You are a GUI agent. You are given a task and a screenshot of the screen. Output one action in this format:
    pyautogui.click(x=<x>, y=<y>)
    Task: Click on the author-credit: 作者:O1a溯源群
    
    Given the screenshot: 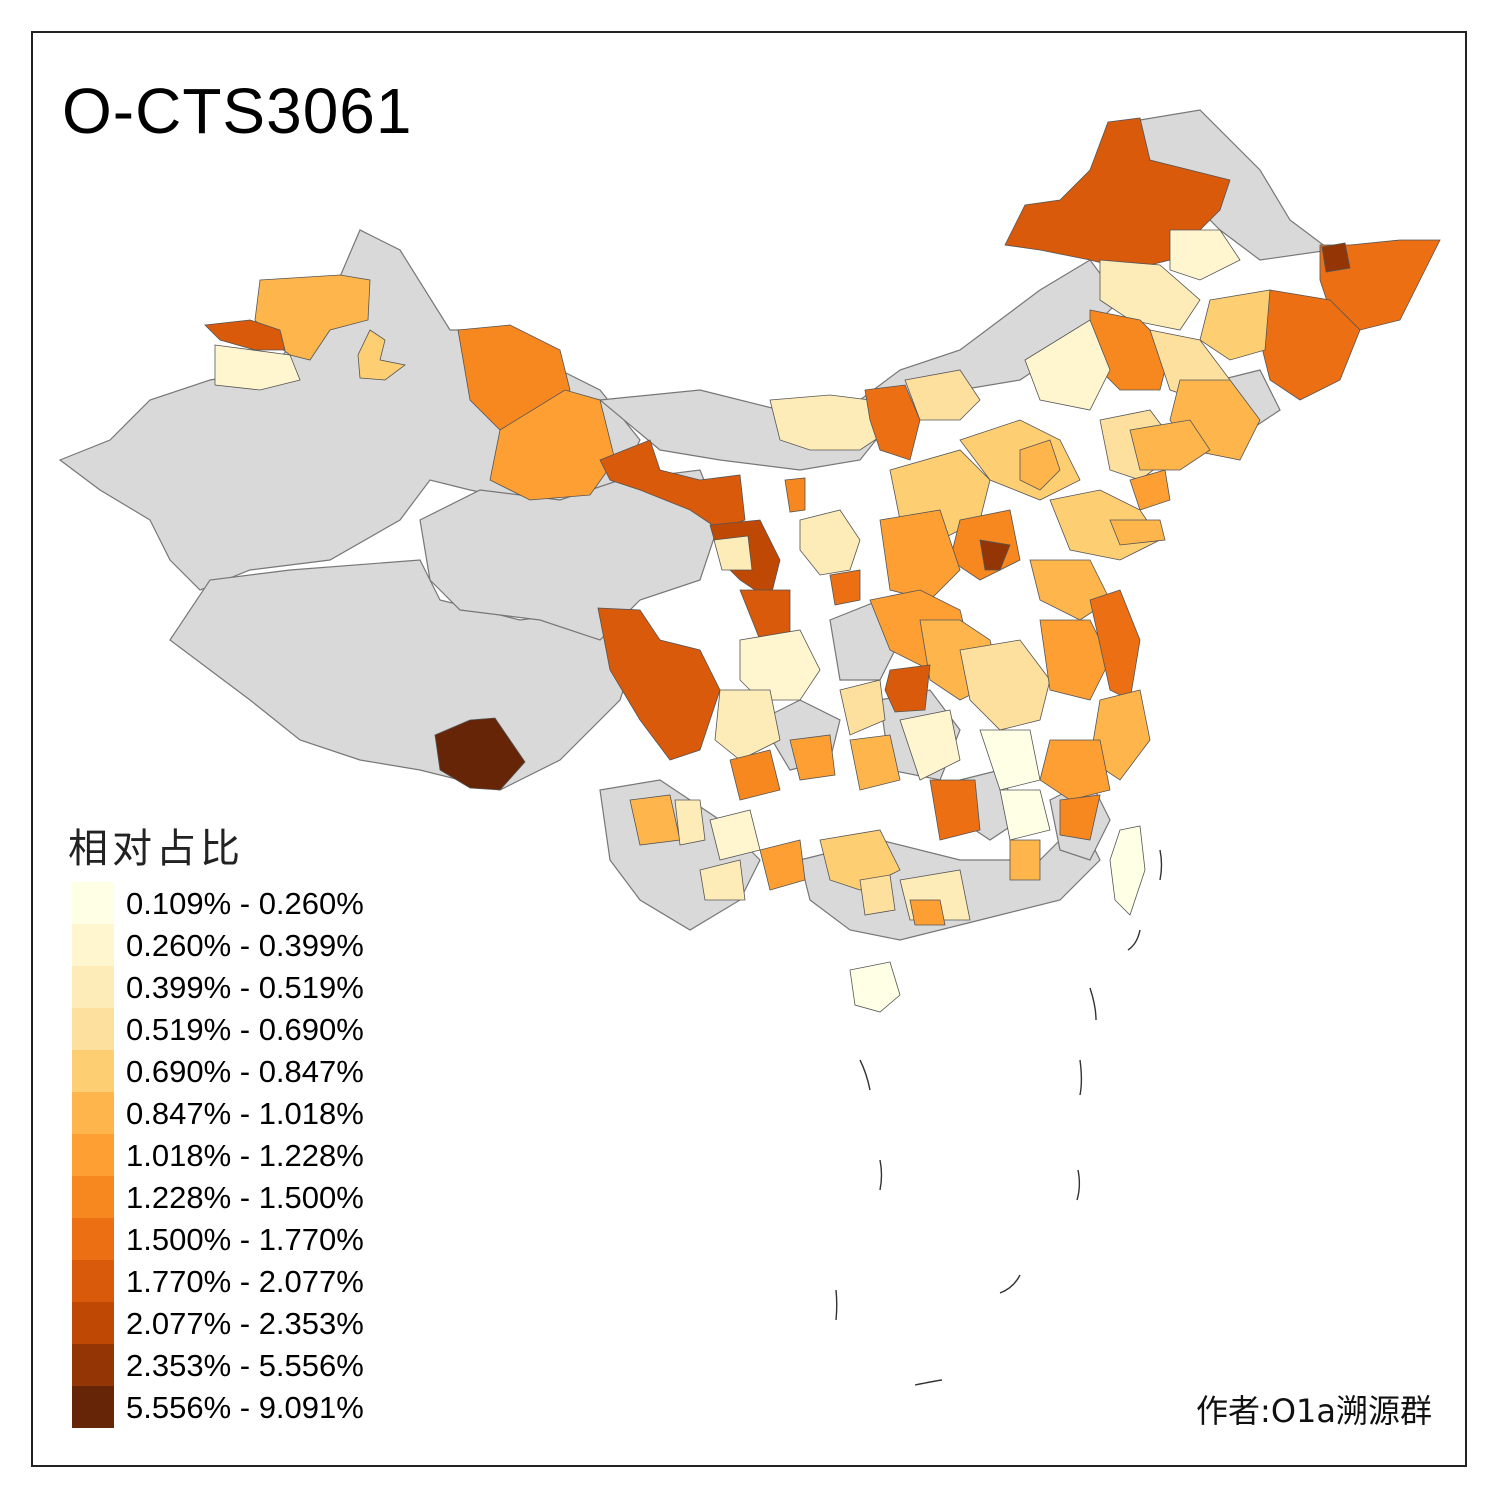 What is the action you would take?
    pyautogui.click(x=1314, y=1411)
    